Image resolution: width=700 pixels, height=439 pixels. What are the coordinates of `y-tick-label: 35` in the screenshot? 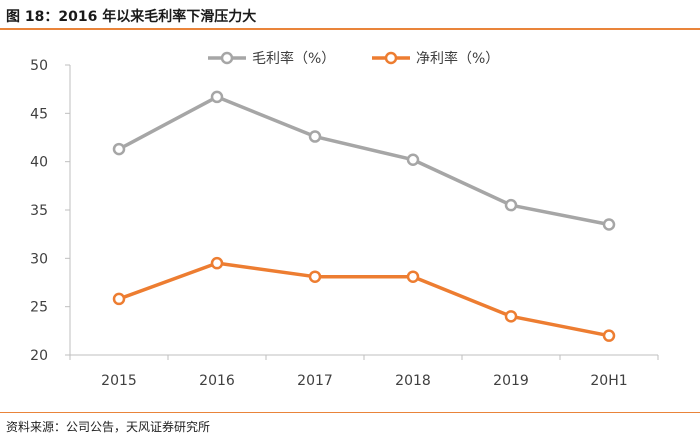 It's located at (39, 211).